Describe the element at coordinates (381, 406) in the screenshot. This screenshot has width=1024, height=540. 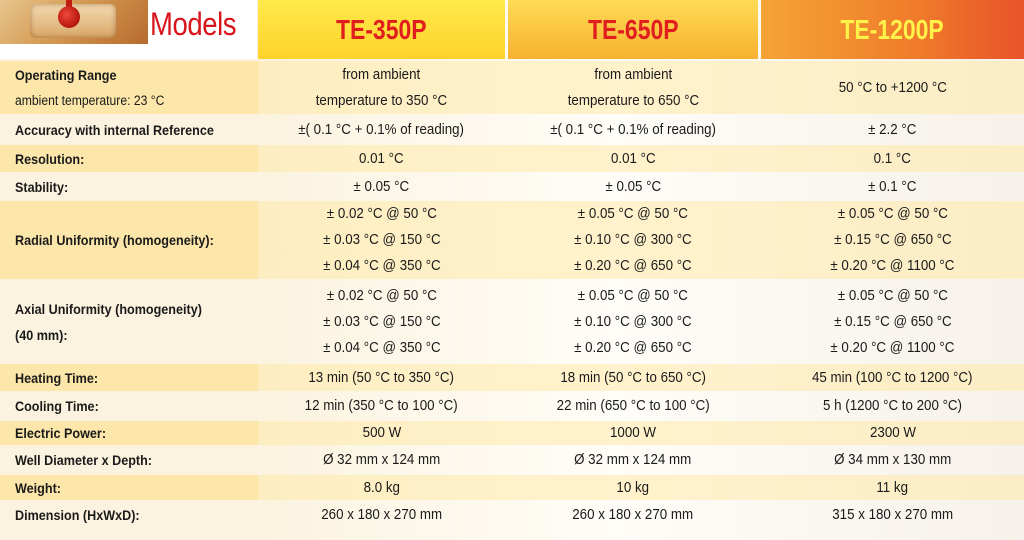
I see `value-cell-te-350p: 12 min (350 °C to 100 °C)` at that location.